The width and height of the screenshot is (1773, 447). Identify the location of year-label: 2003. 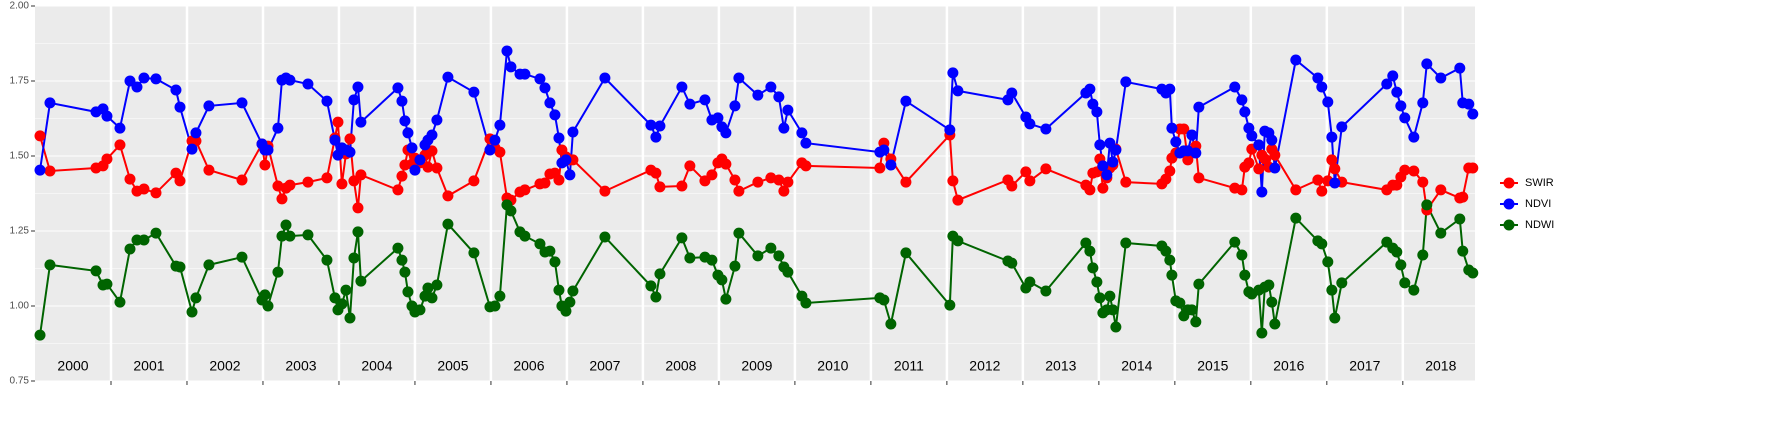
(300, 366).